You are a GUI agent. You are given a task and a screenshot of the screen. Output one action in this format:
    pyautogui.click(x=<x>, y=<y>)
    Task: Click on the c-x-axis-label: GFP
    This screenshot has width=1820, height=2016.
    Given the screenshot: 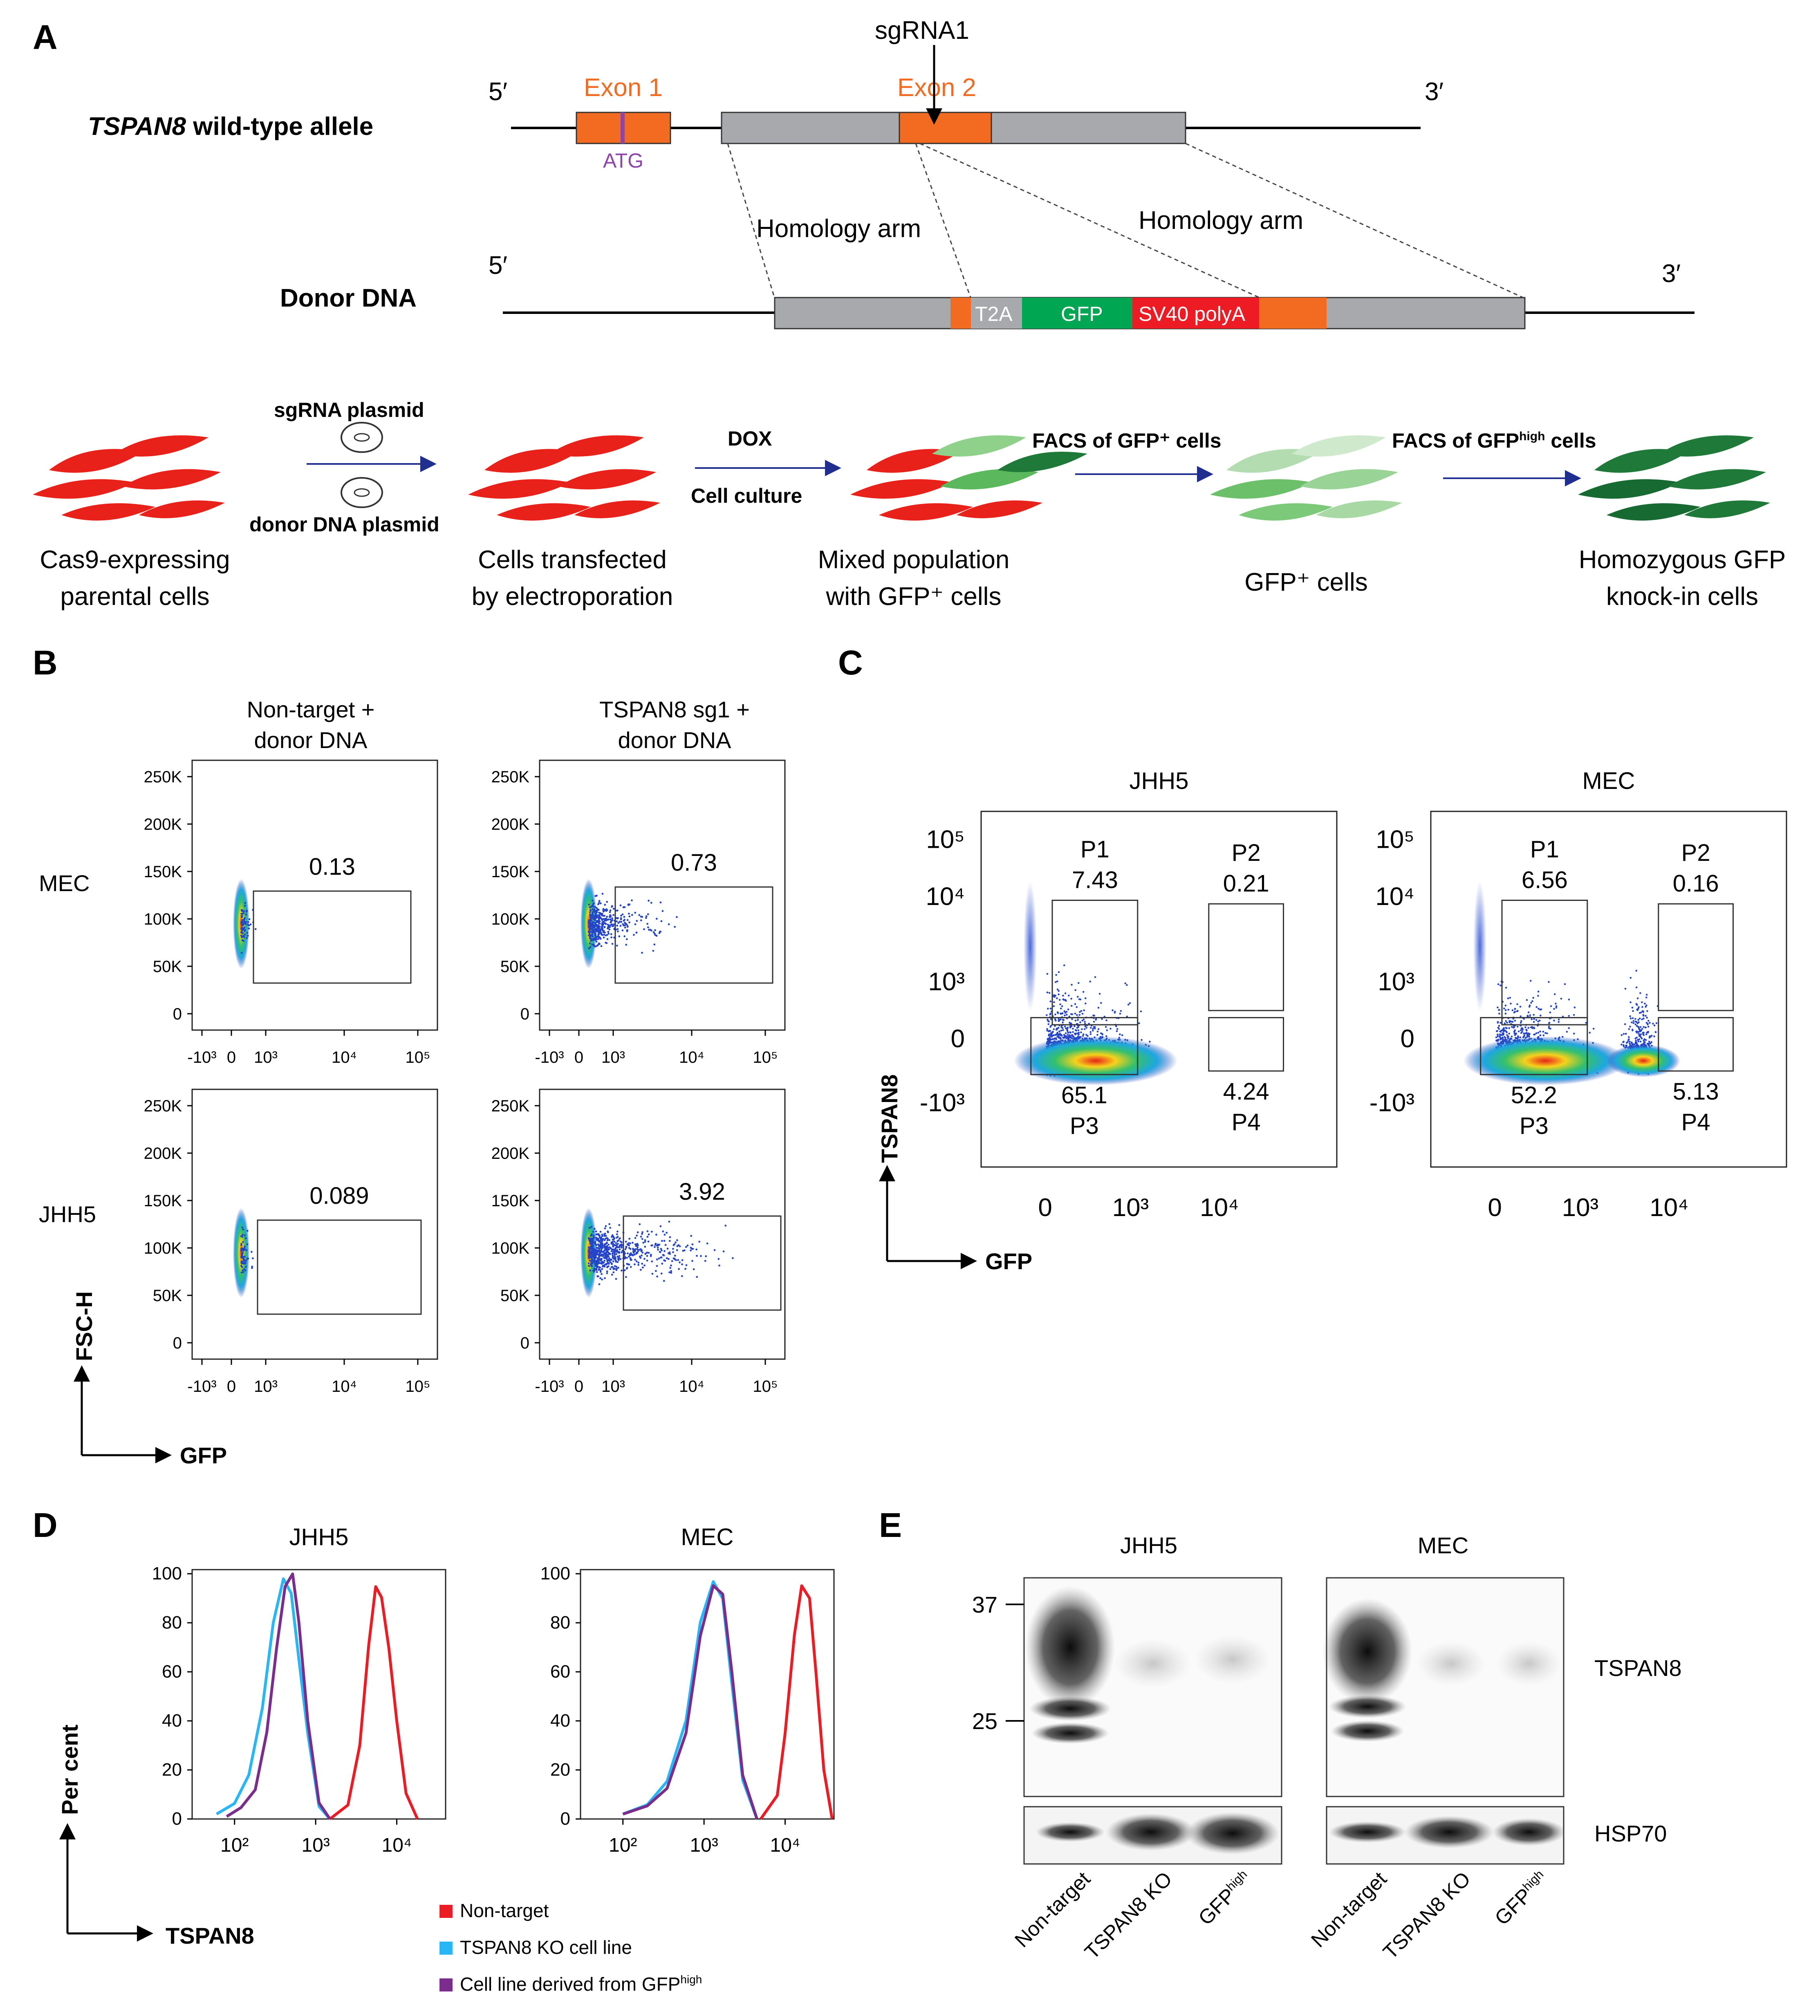 What is the action you would take?
    pyautogui.click(x=1009, y=1261)
    